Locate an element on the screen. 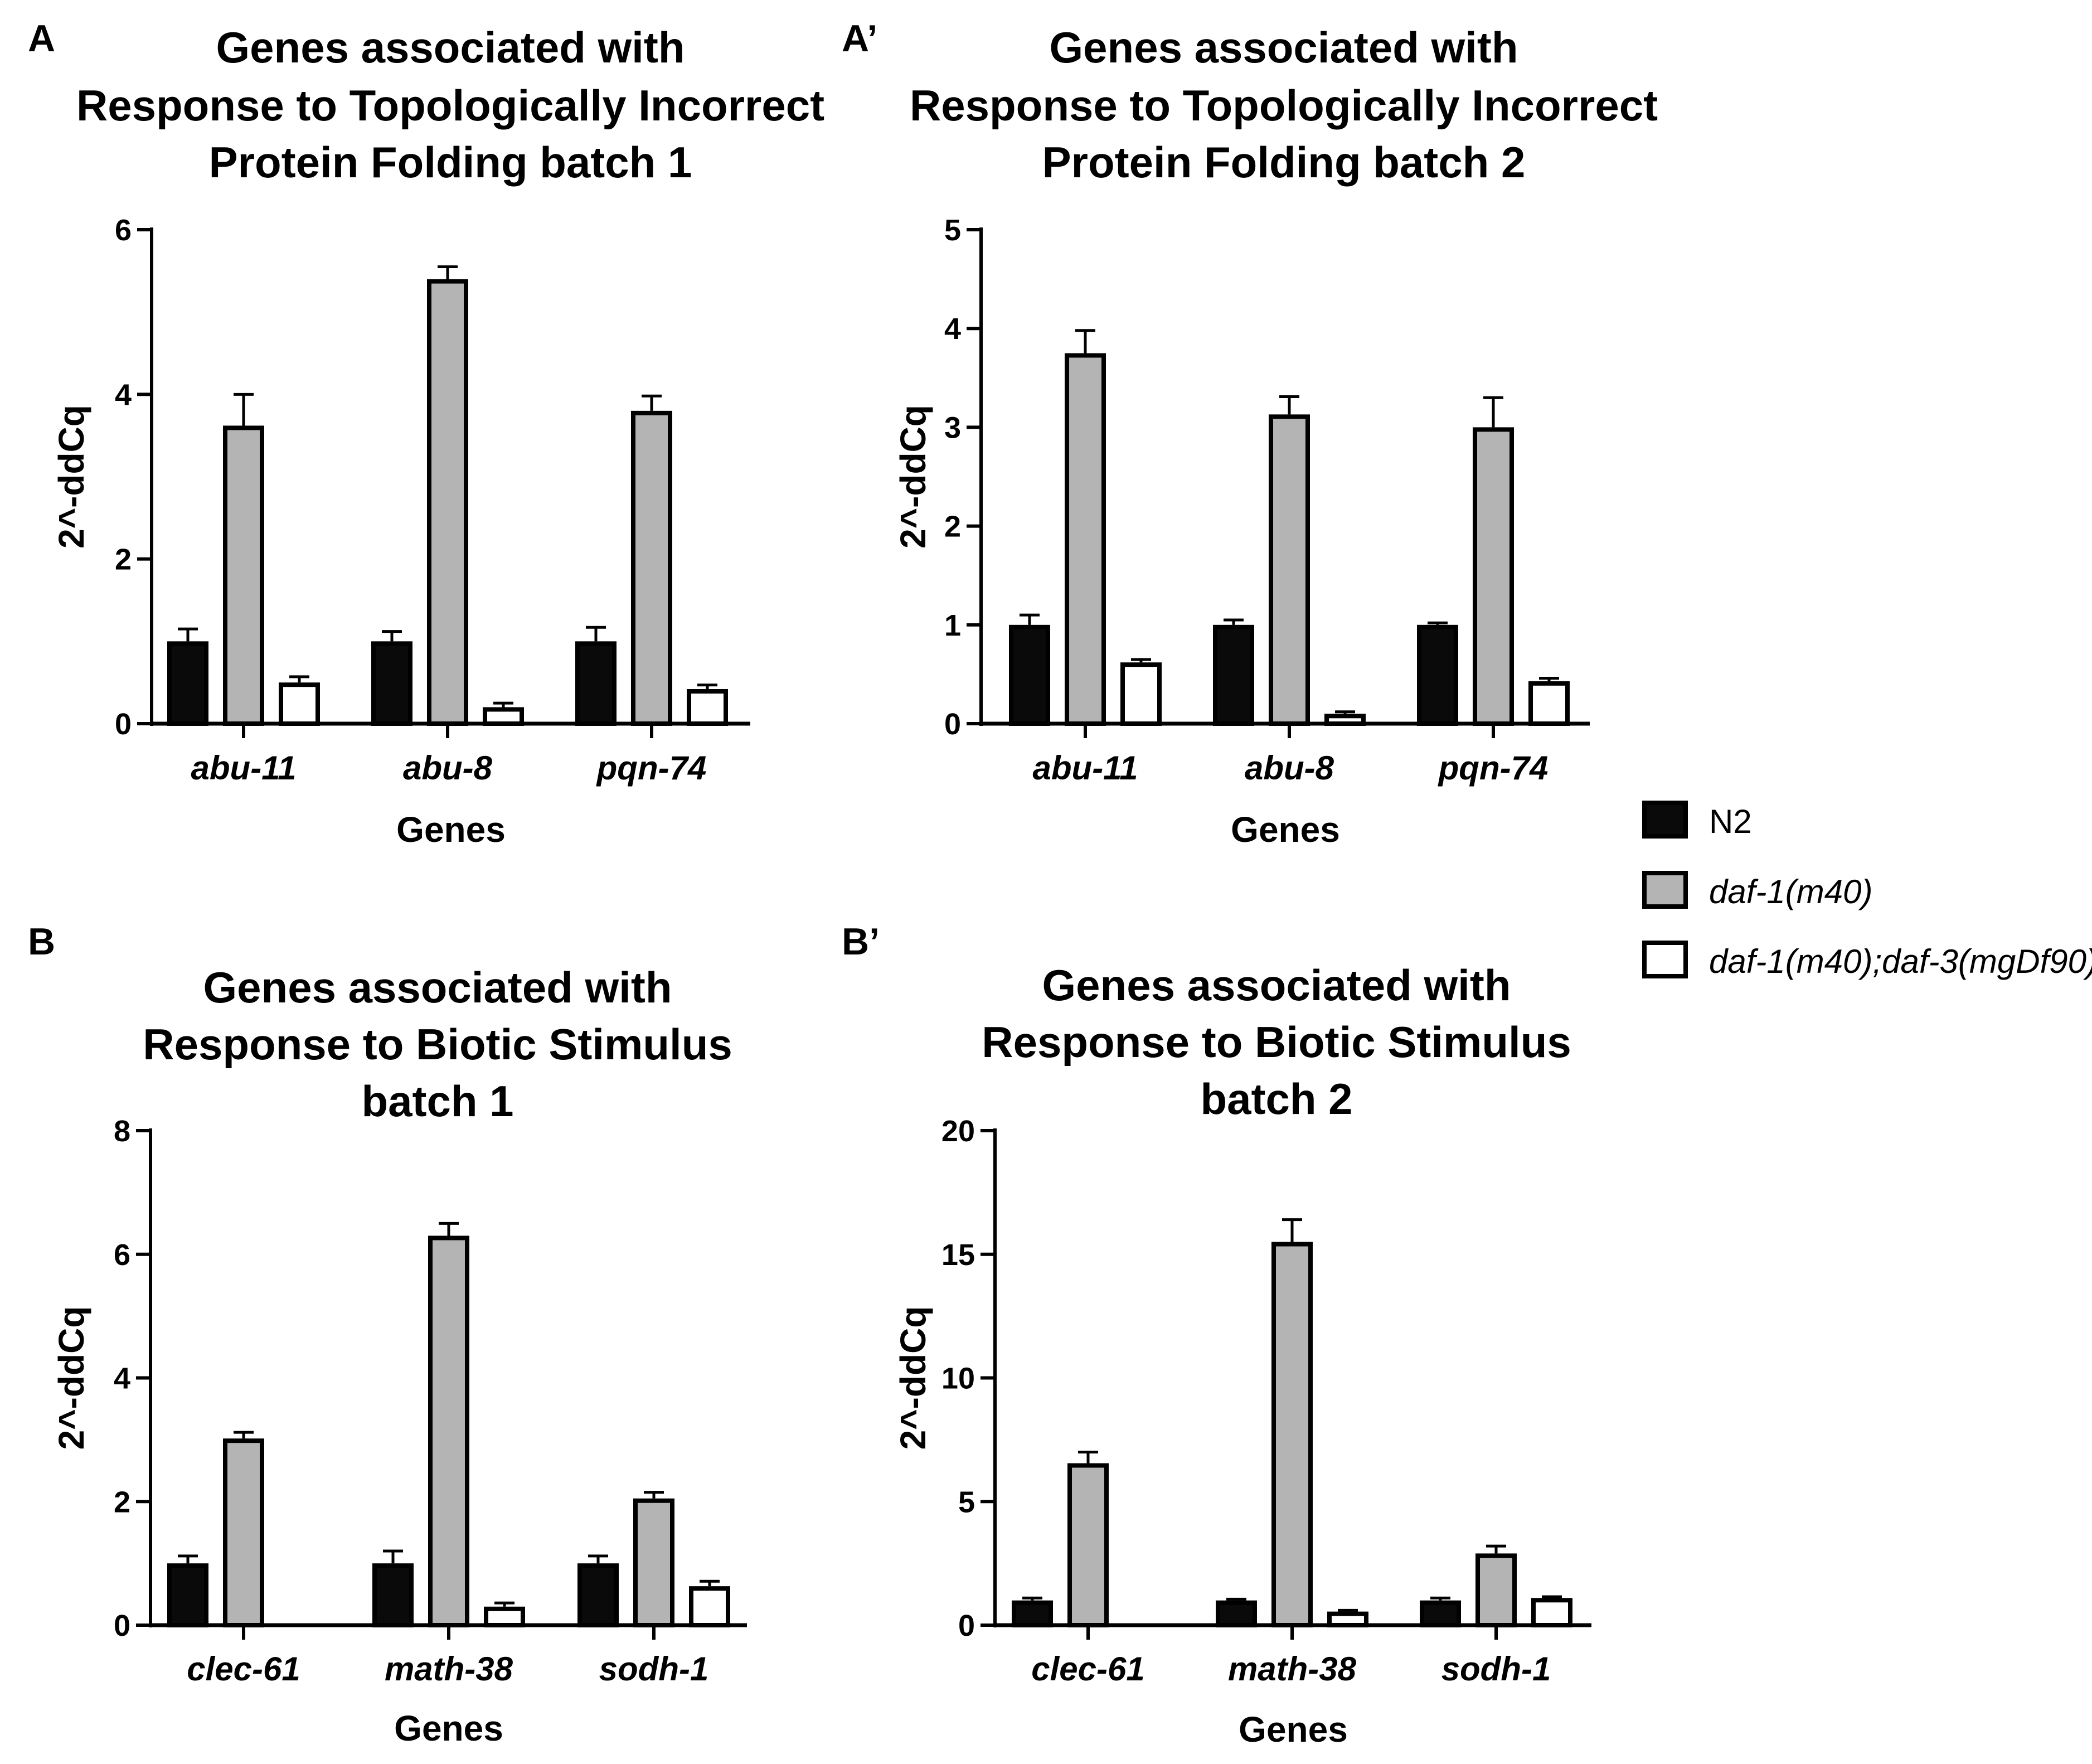 The width and height of the screenshot is (2092, 1764). y-tick-label: 8 is located at coordinates (122, 1131).